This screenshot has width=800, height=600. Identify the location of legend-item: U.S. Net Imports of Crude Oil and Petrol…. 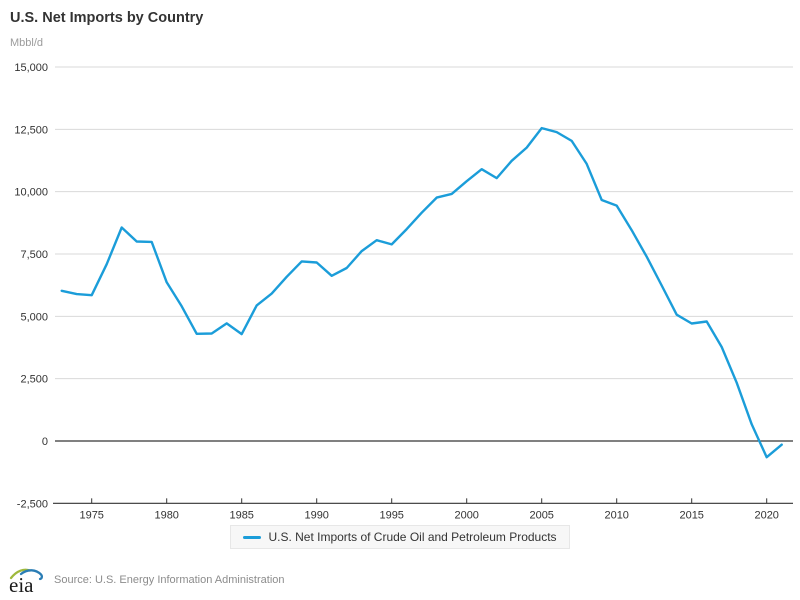
(400, 537).